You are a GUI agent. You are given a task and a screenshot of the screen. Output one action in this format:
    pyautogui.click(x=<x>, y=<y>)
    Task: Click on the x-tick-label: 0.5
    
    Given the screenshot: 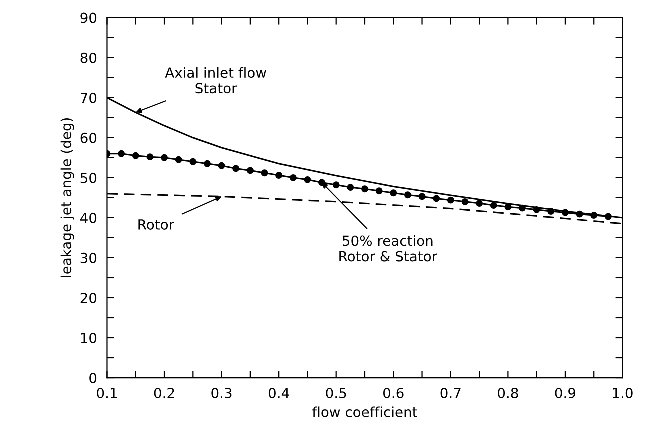 What is the action you would take?
    pyautogui.click(x=336, y=393)
    